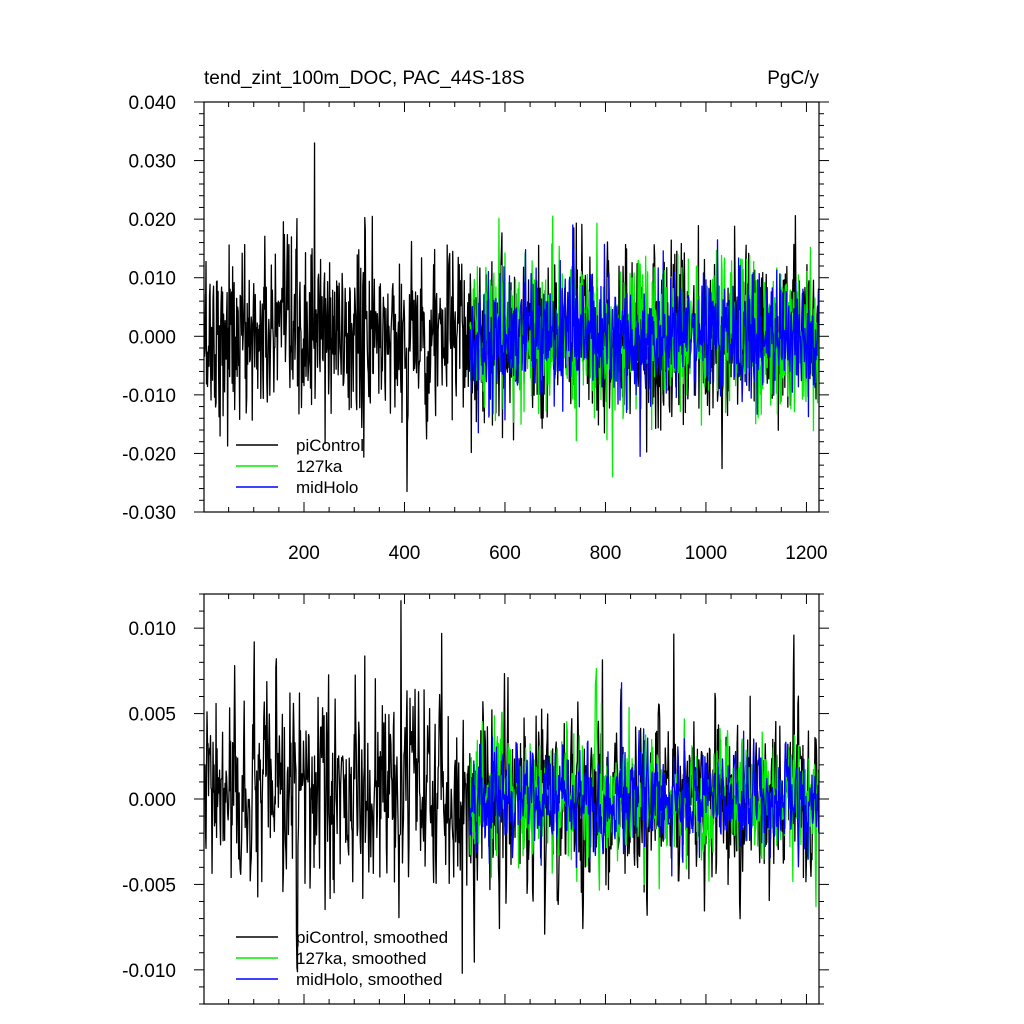 This screenshot has height=1024, width=1024. Describe the element at coordinates (369, 979) in the screenshot. I see `legend-label: midHolo, smoothed` at that location.